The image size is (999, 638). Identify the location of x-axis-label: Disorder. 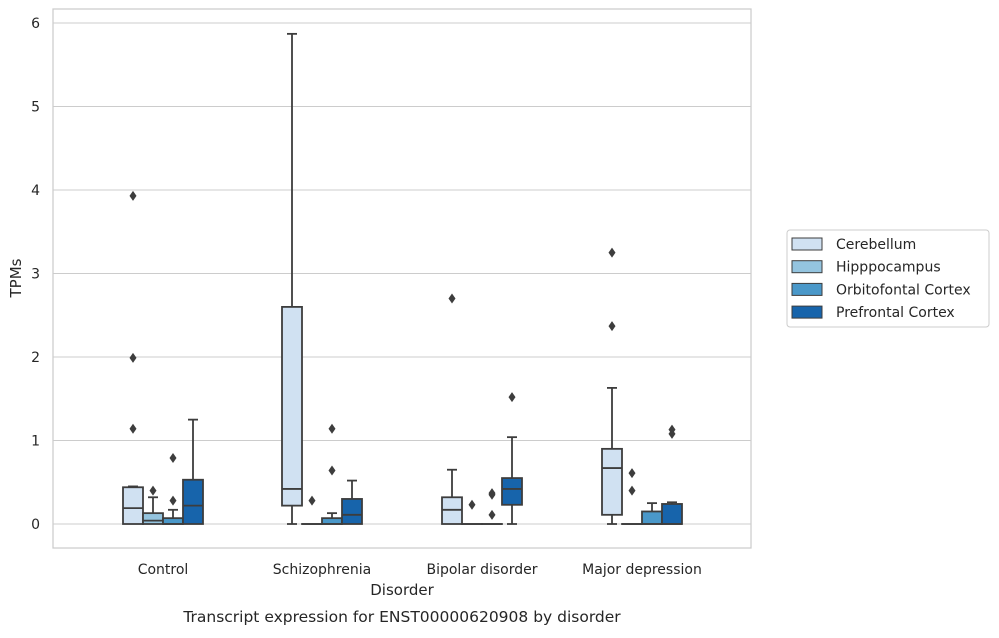
(402, 590).